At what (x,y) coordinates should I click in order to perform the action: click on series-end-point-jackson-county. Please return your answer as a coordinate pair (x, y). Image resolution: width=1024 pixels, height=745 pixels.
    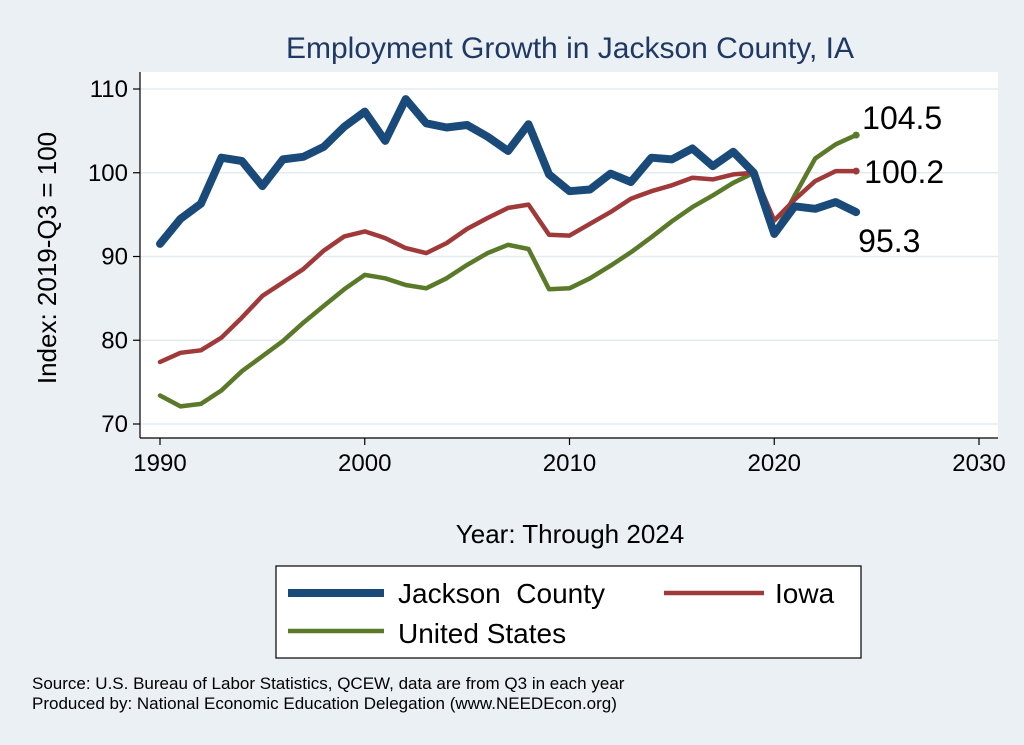
    Looking at the image, I should click on (856, 212).